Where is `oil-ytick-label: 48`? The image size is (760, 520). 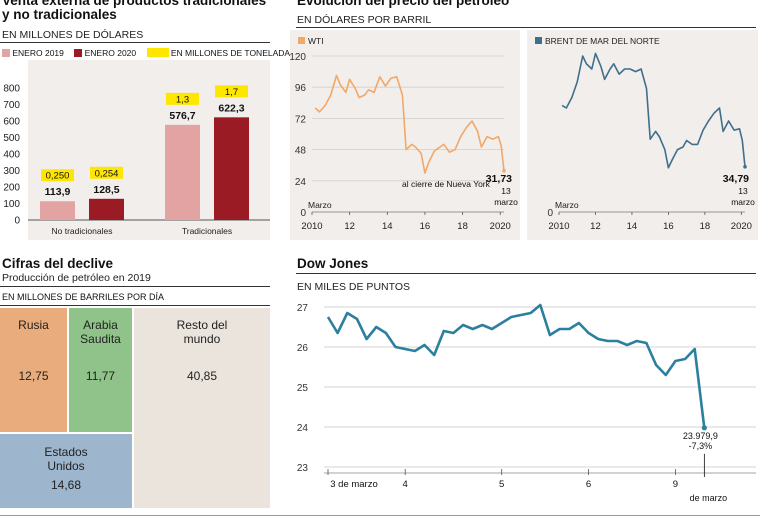
oil-ytick-label: 48 is located at coordinates (301, 151).